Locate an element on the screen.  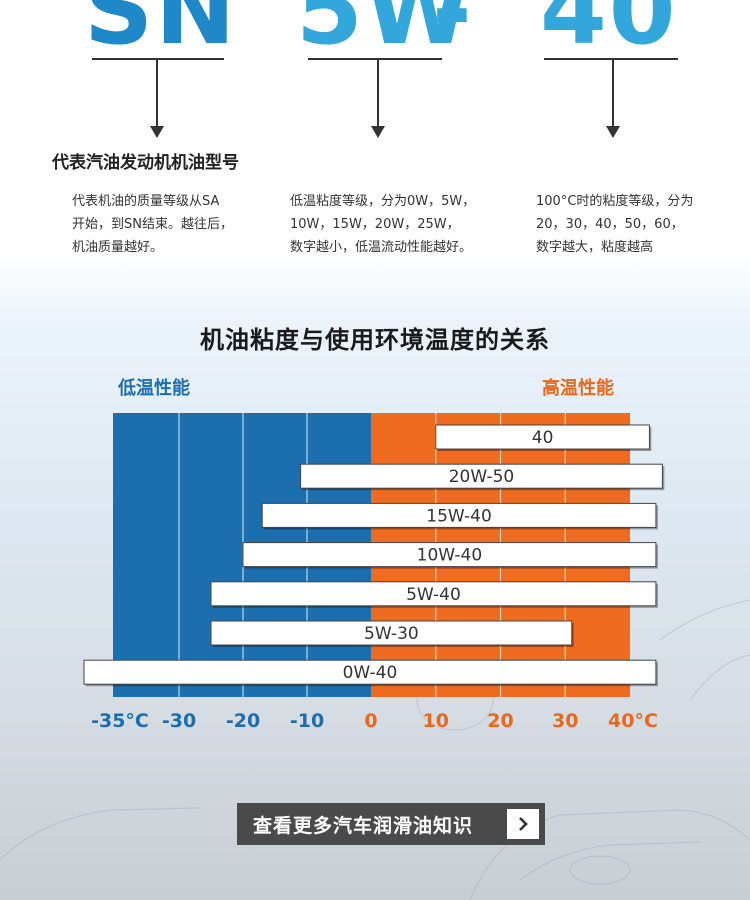
description-line: 代表机油的质量等级从SA is located at coordinates (146, 201).